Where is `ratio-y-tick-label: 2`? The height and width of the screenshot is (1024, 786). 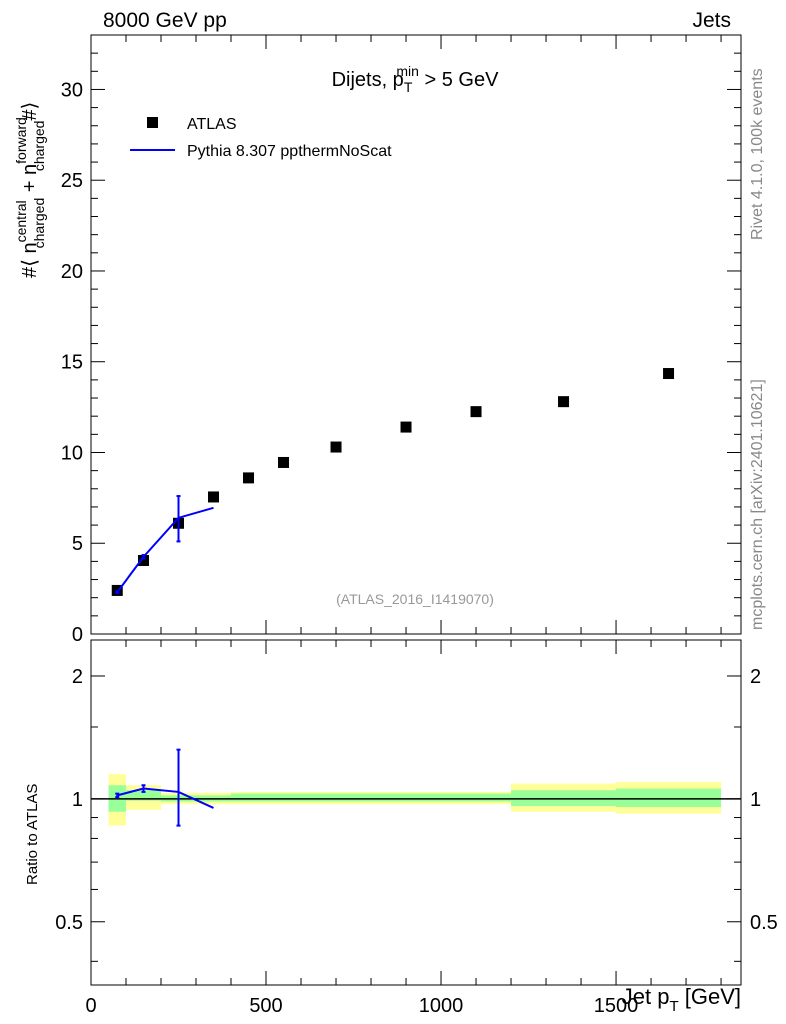
ratio-y-tick-label: 2 is located at coordinates (77, 677).